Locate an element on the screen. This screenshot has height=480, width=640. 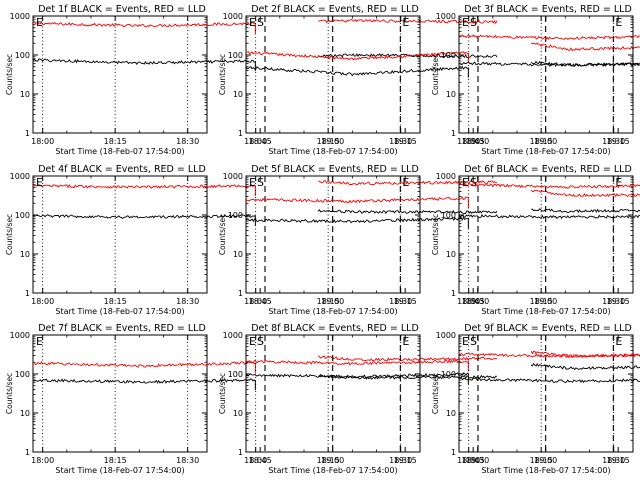
chart-title: Det 8f BLACK = Events, RED = LLD is located at coordinates (335, 328).